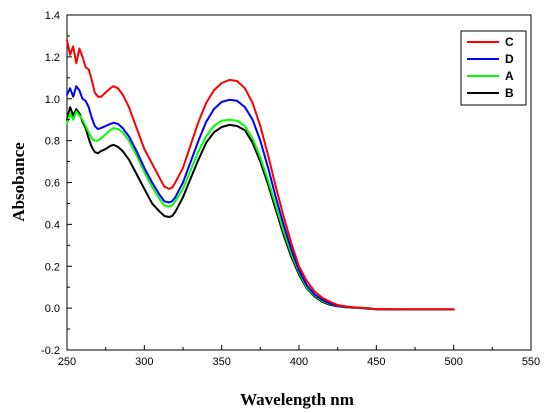 The width and height of the screenshot is (550, 413). I want to click on y-tick-label: 0.0, so click(52, 309).